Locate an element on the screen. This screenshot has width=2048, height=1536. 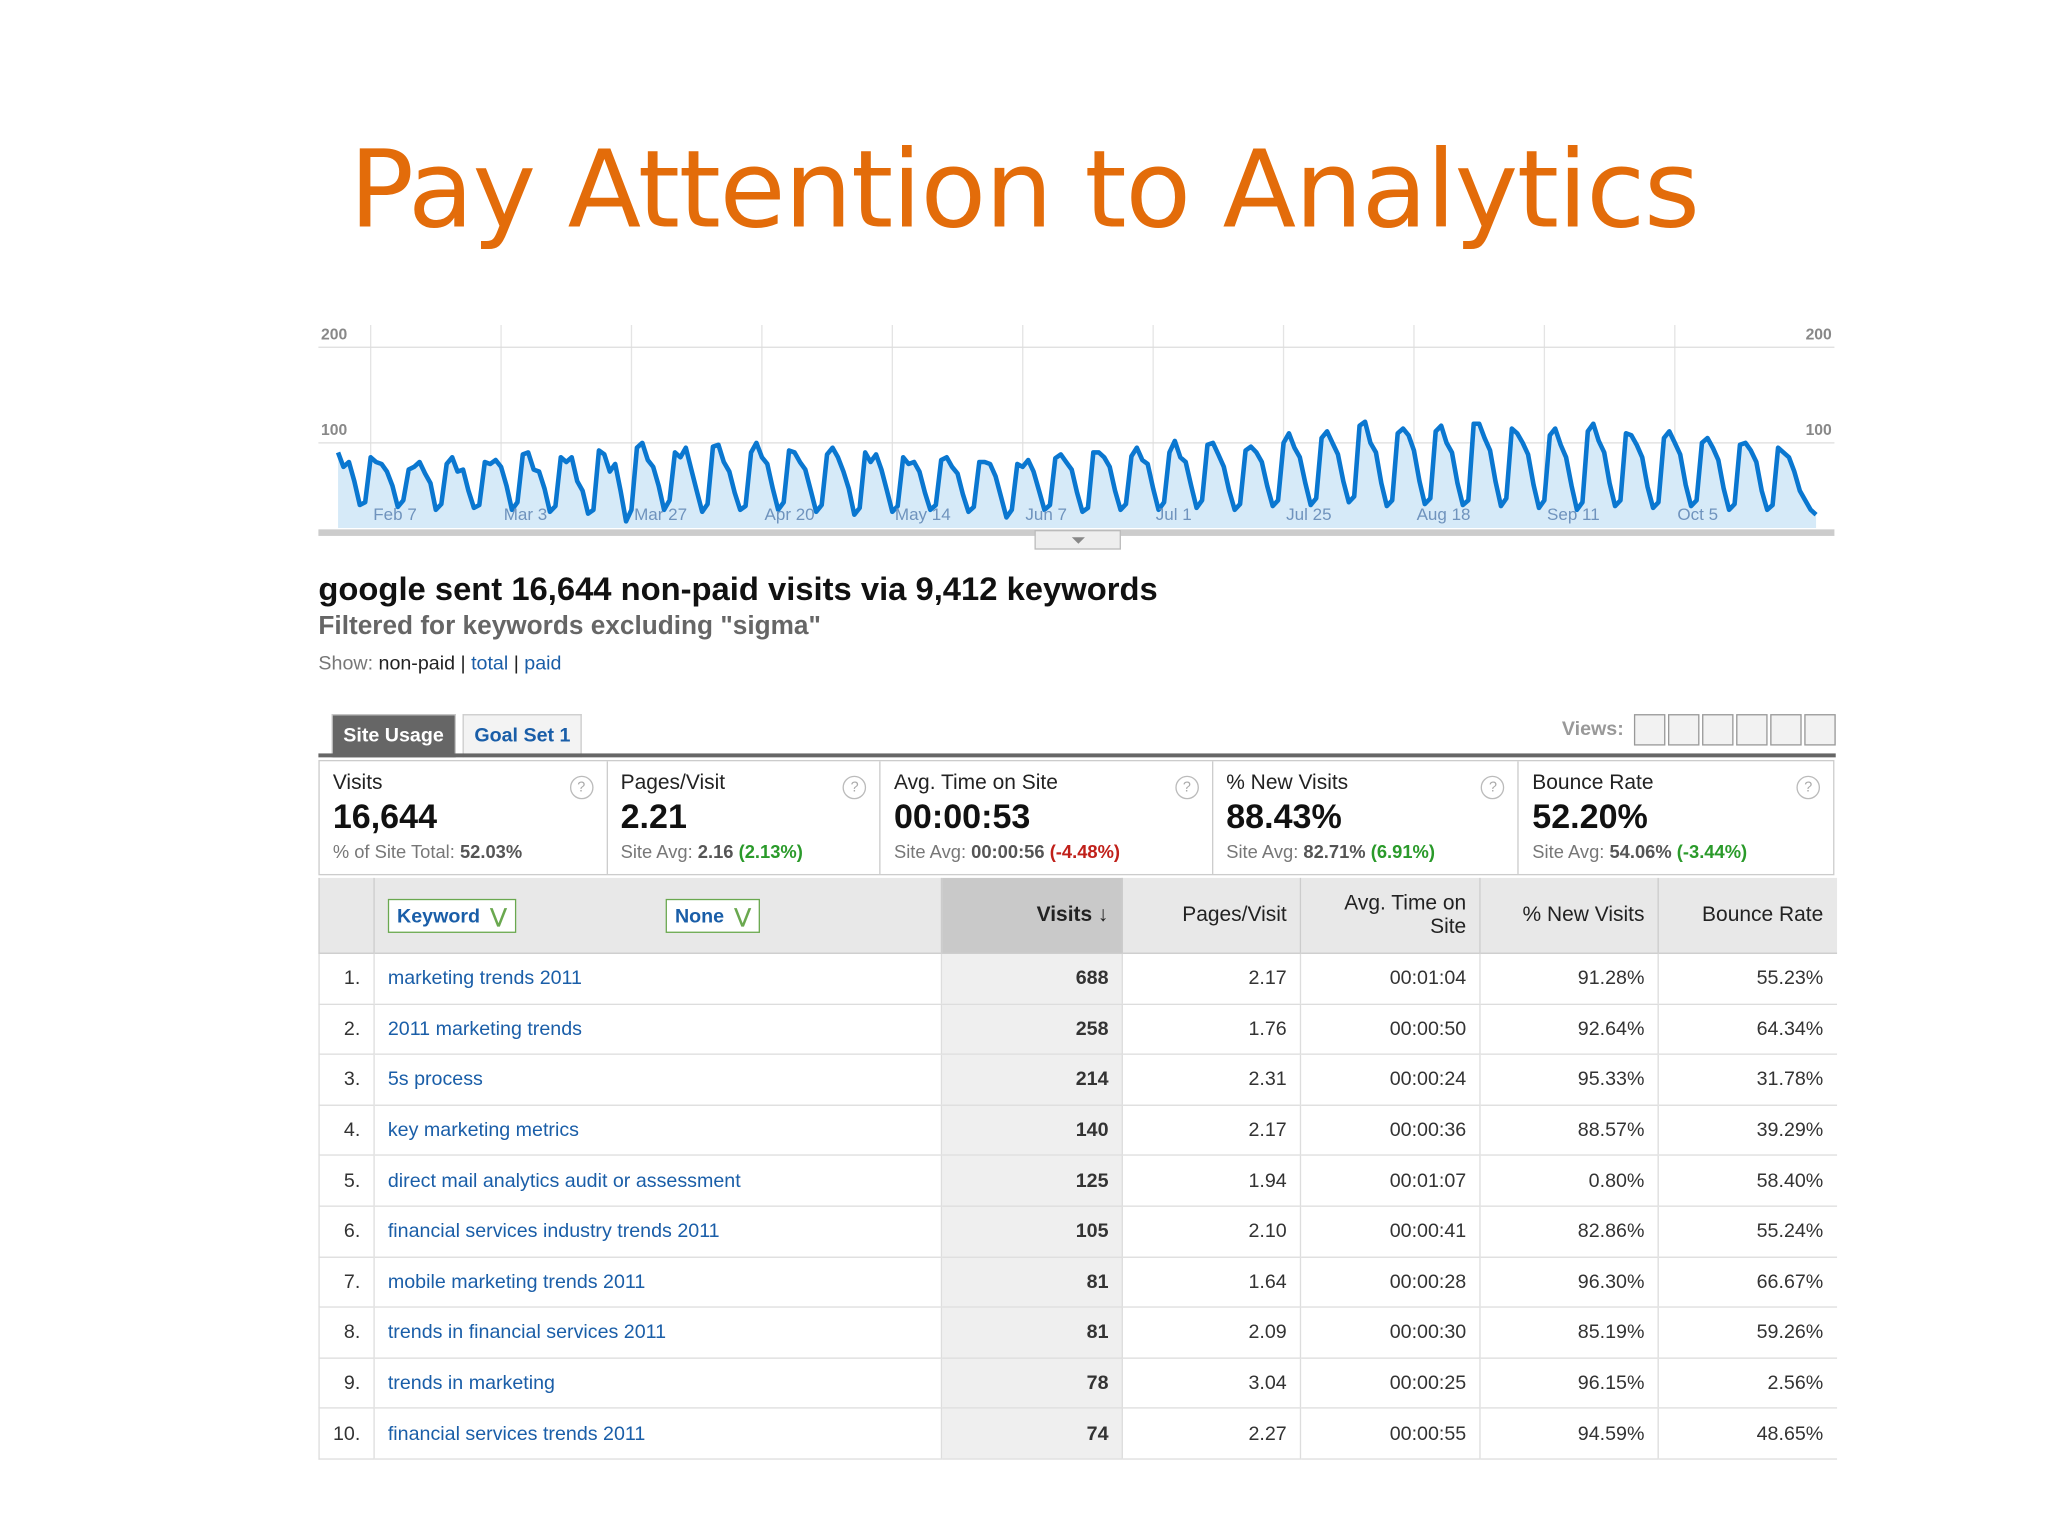
help-icon: ? is located at coordinates (1187, 787).